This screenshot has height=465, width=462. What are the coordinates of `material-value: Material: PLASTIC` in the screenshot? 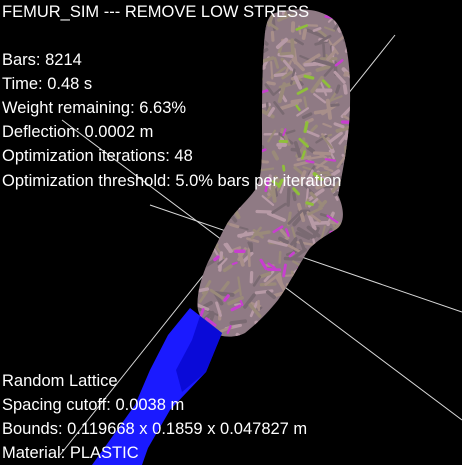 It's located at (70, 453).